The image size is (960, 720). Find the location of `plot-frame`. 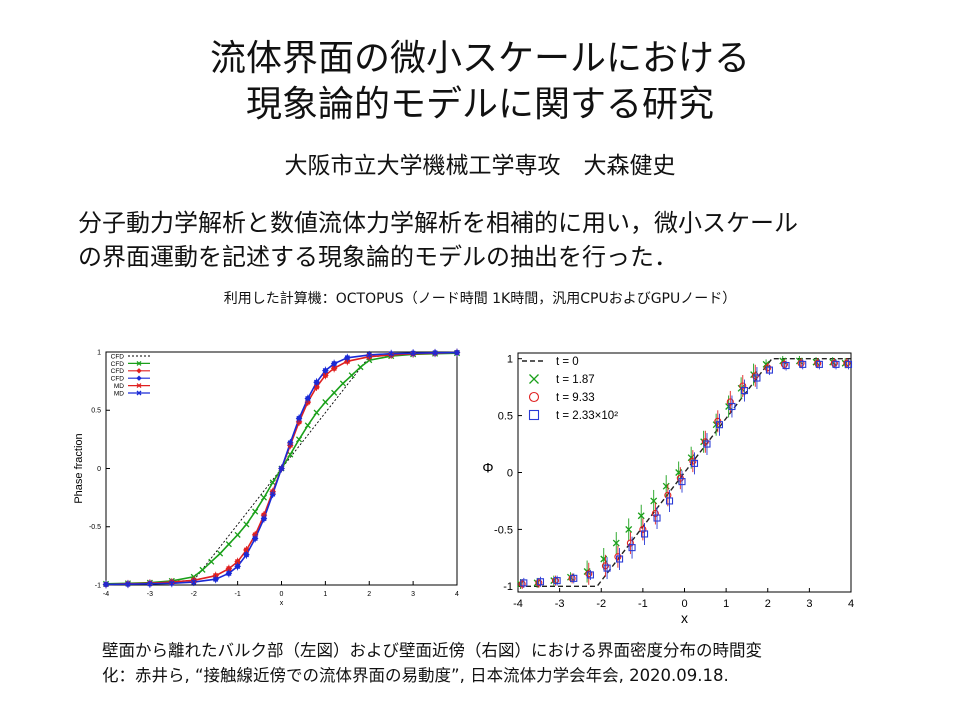

plot-frame is located at coordinates (684, 472).